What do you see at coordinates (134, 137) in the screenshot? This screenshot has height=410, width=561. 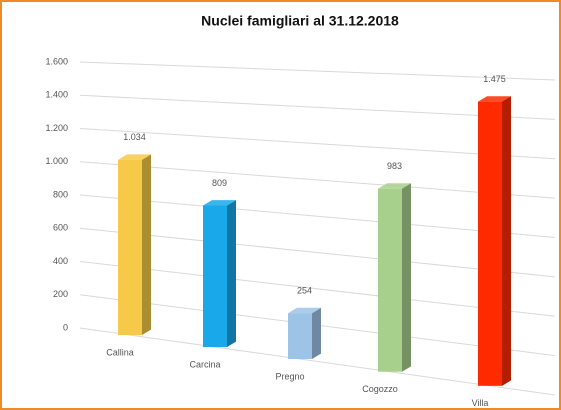 I see `value-label: 1.034` at bounding box center [134, 137].